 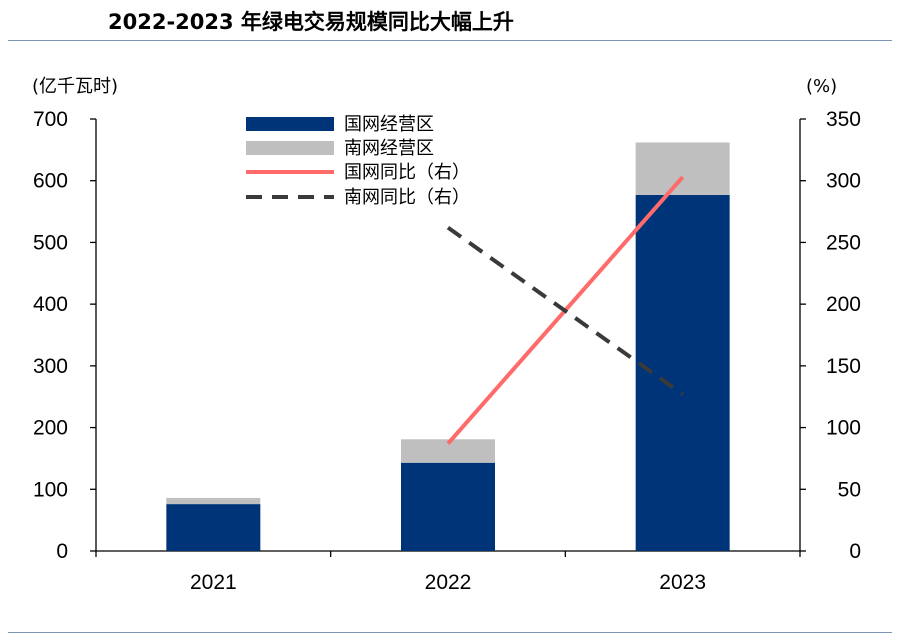 What do you see at coordinates (50, 119) in the screenshot?
I see `y-left-tick-label: 700` at bounding box center [50, 119].